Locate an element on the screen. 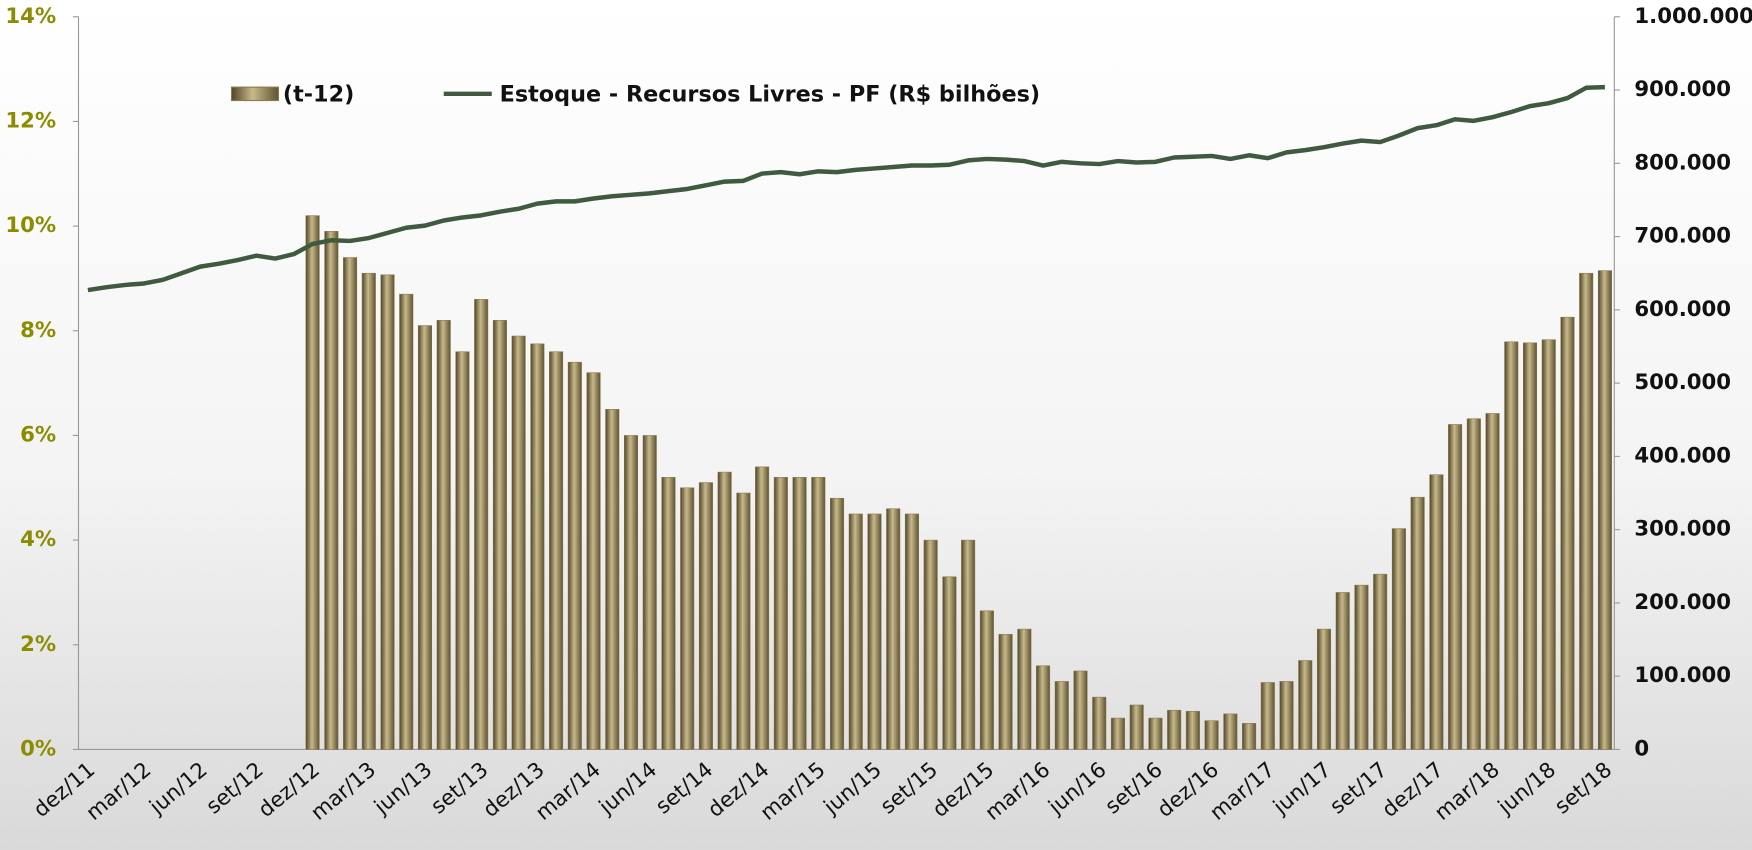 The height and width of the screenshot is (850, 1752). y2-tick-label: 800.000 is located at coordinates (1682, 162).